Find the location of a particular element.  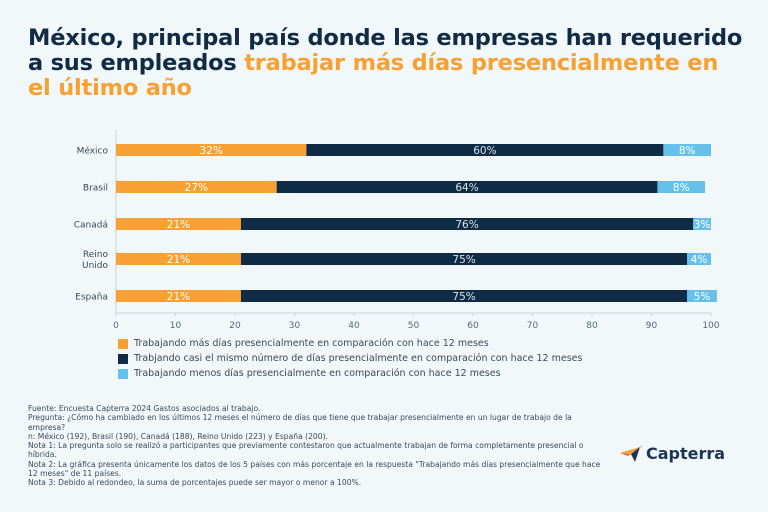

category-label: Reino Unido is located at coordinates (95, 260).